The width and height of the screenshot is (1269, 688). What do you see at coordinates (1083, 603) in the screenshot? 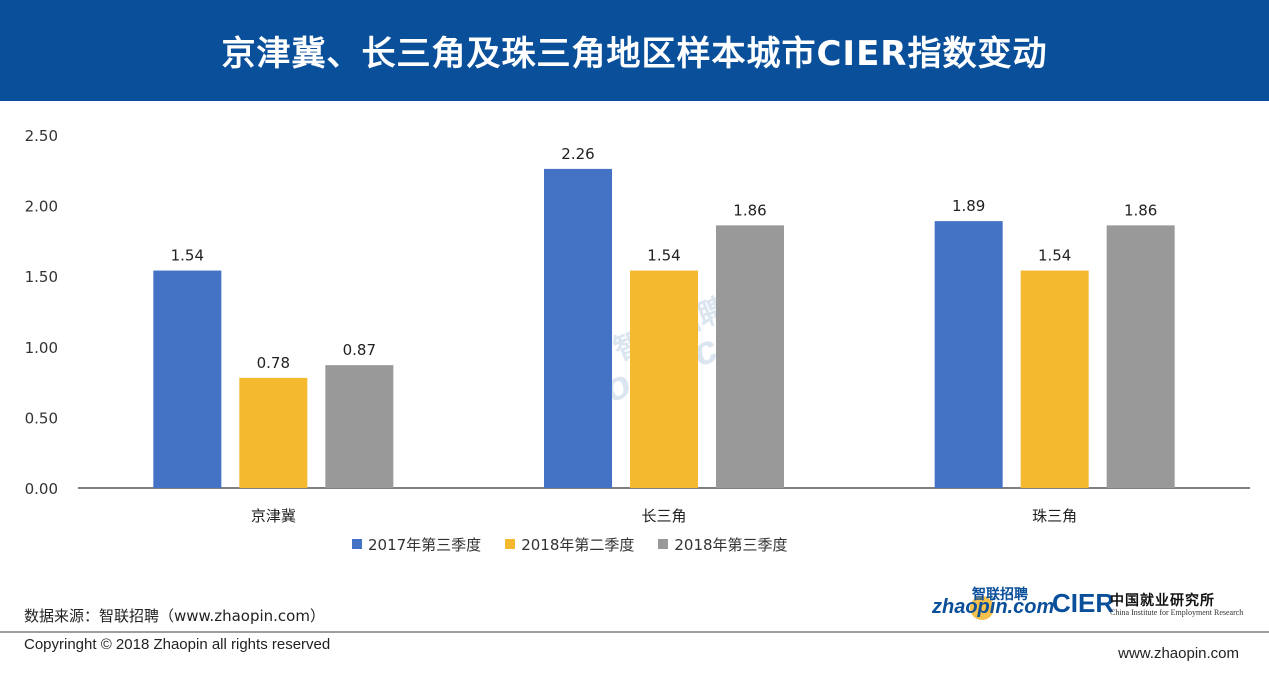
I see `cier-acronym: CIER` at bounding box center [1083, 603].